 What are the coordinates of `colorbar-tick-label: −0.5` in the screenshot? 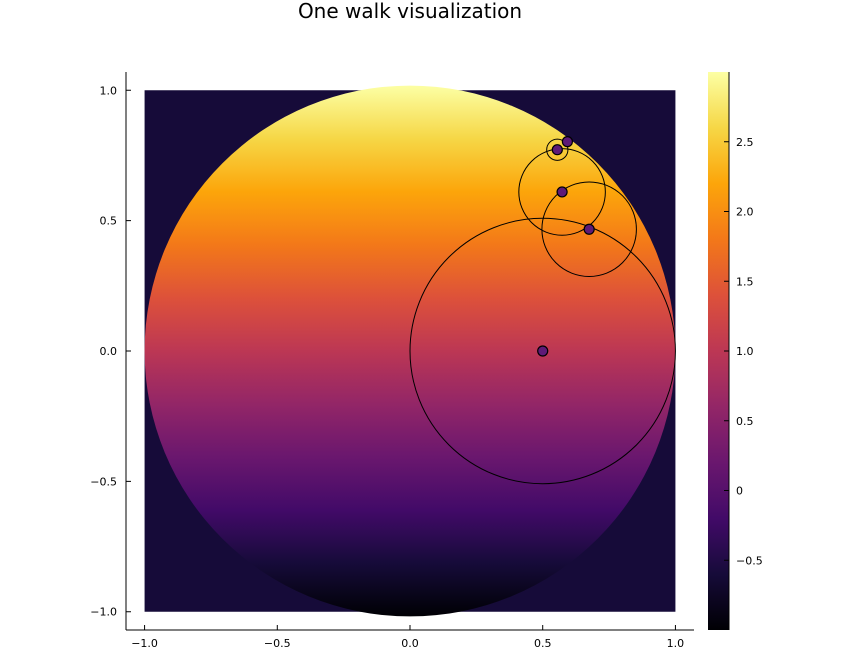 It's located at (749, 560).